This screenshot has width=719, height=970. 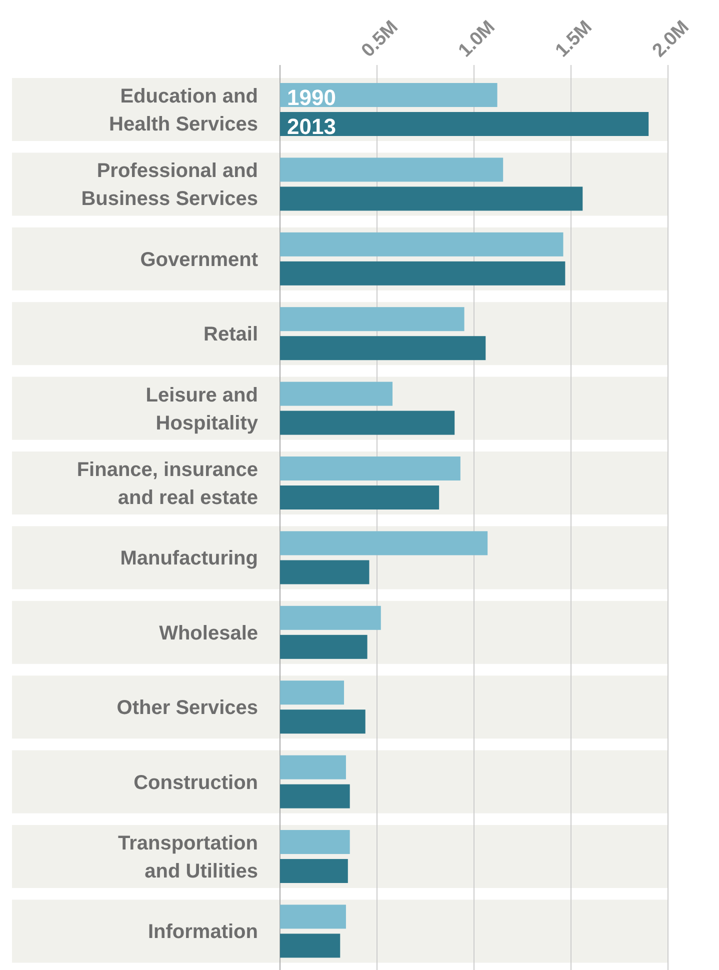 I want to click on y-tick-label: Transportation and Utilities, so click(x=188, y=857).